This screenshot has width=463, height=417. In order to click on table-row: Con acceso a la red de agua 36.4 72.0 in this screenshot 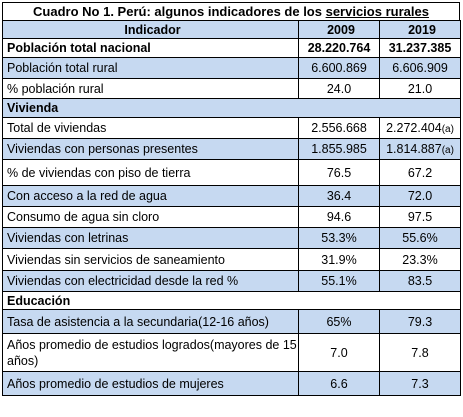, I will do `click(231, 196)`.